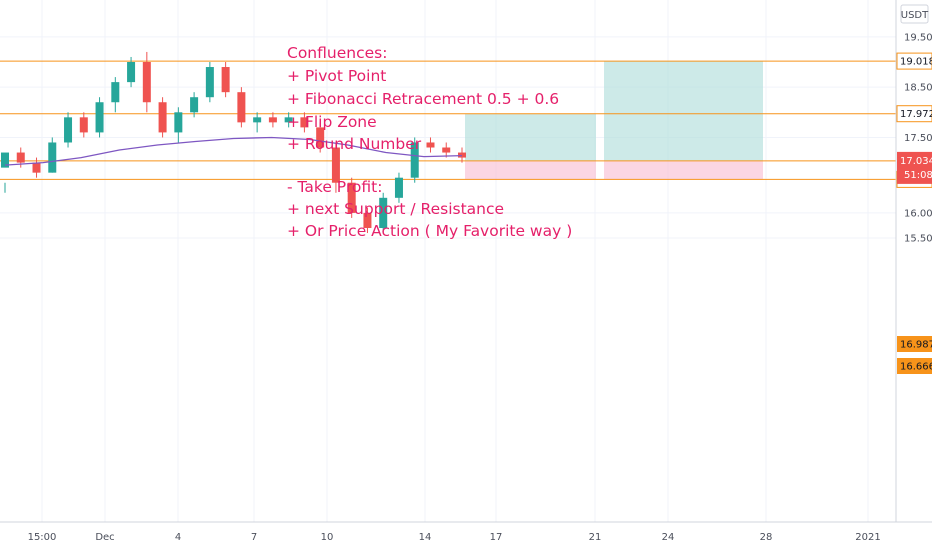 The width and height of the screenshot is (932, 550). What do you see at coordinates (395, 209) in the screenshot?
I see `annotation-line-7: + next Support / Resistance` at bounding box center [395, 209].